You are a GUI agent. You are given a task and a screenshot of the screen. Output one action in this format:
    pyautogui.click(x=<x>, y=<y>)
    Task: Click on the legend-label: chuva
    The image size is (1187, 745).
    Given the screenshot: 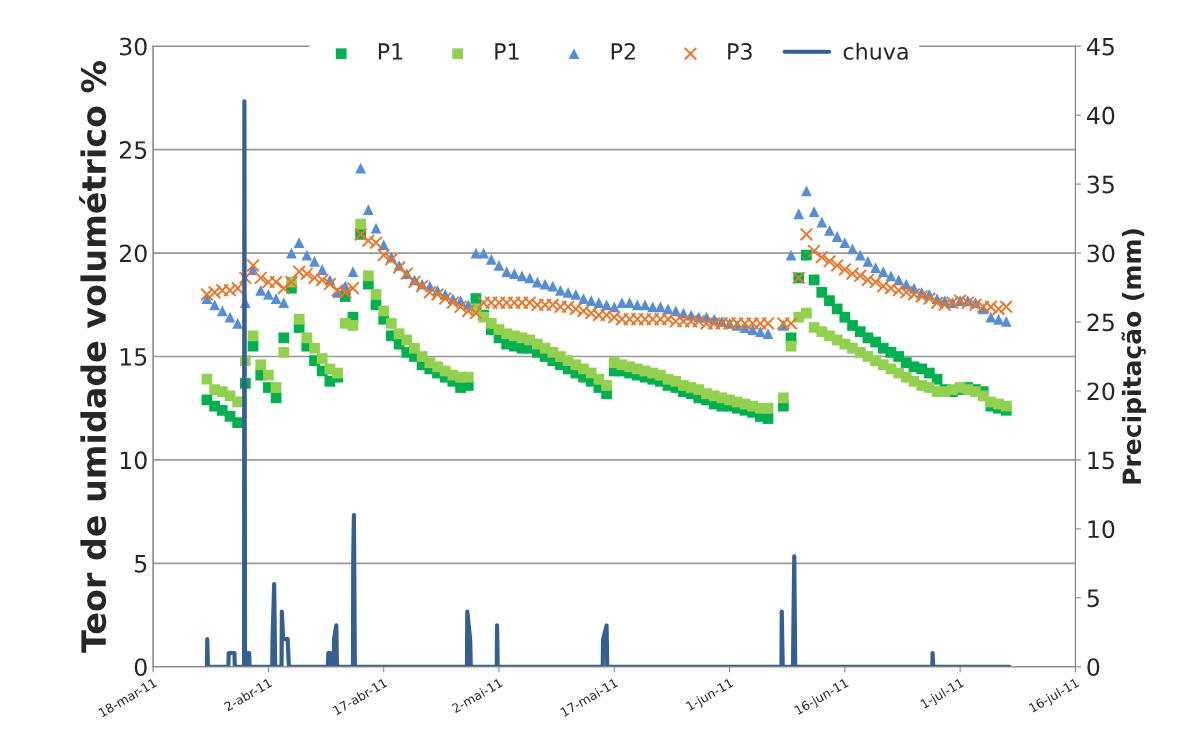 What is the action you would take?
    pyautogui.click(x=875, y=51)
    